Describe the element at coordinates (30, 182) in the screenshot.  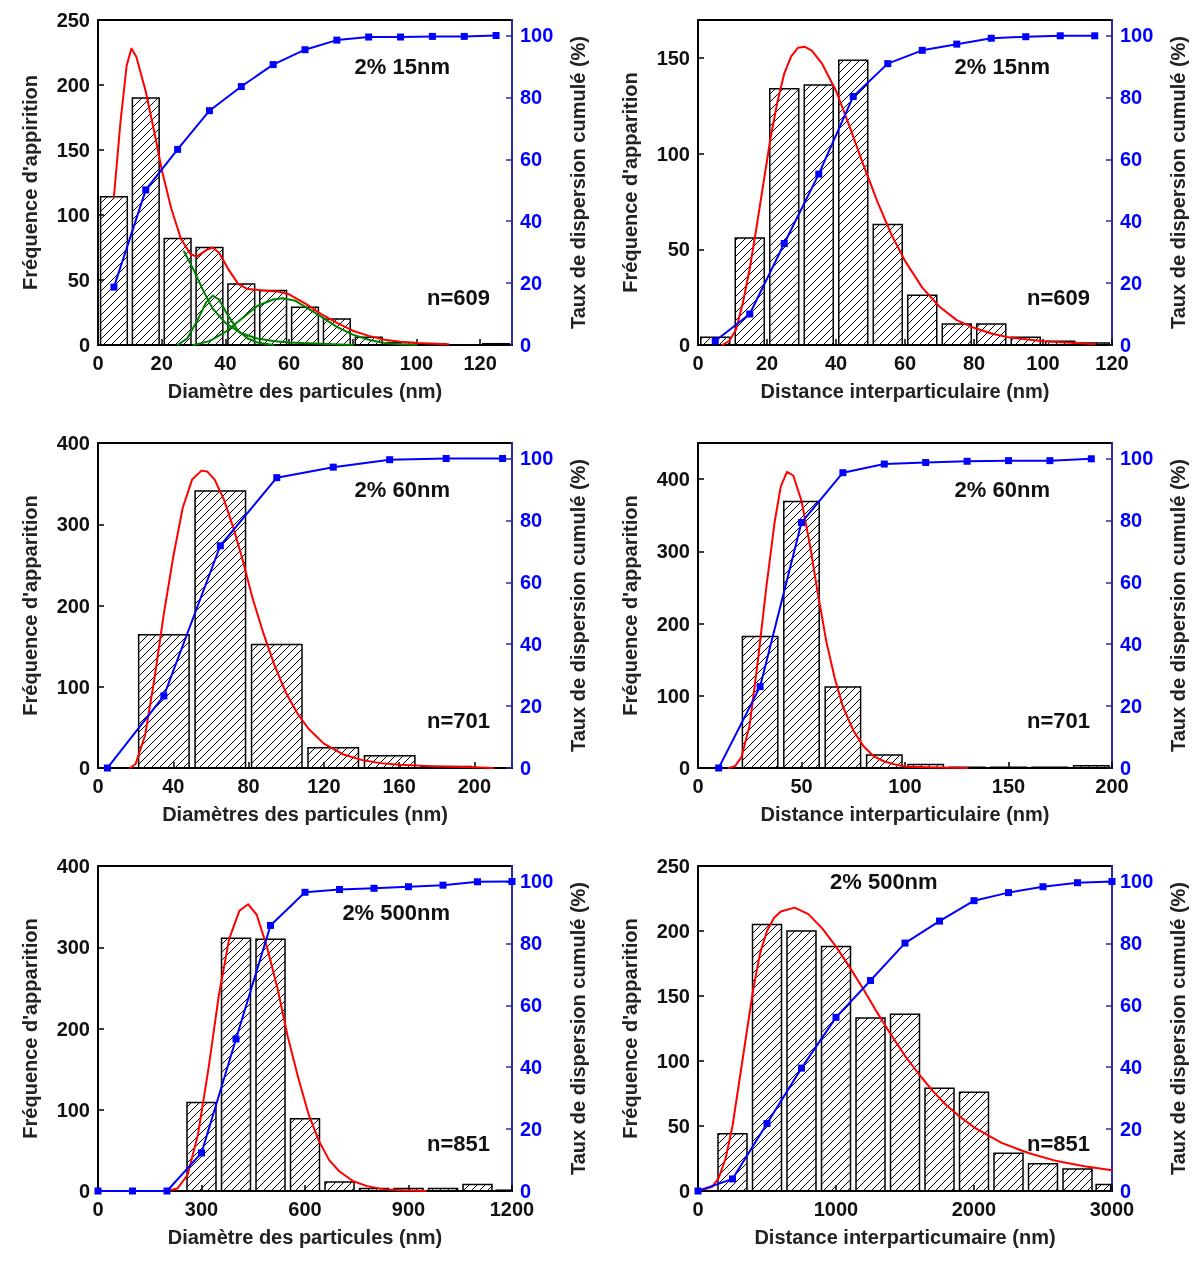
I see `y-axis-title: Fréquence d'appirition` at that location.